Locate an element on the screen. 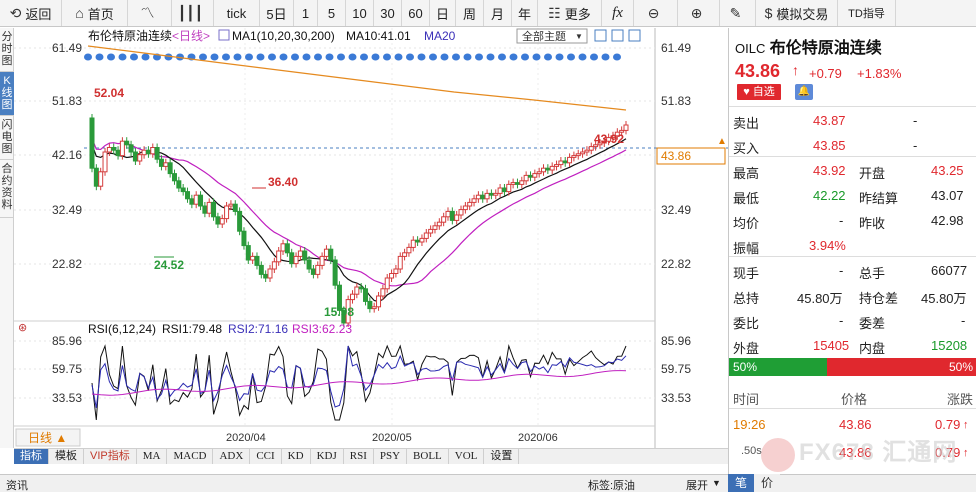  tab-indicators: 指标 is located at coordinates (31, 456).